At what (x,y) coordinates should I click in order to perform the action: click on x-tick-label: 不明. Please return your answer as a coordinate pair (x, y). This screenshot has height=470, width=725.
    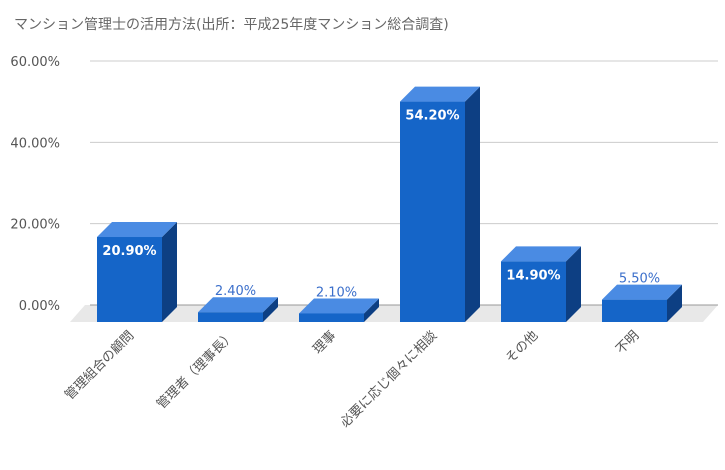
    Looking at the image, I should click on (627, 342).